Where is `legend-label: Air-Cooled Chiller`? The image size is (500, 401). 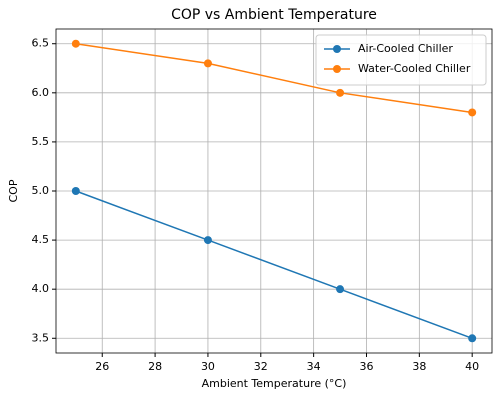 legend-label: Air-Cooled Chiller is located at coordinates (405, 48).